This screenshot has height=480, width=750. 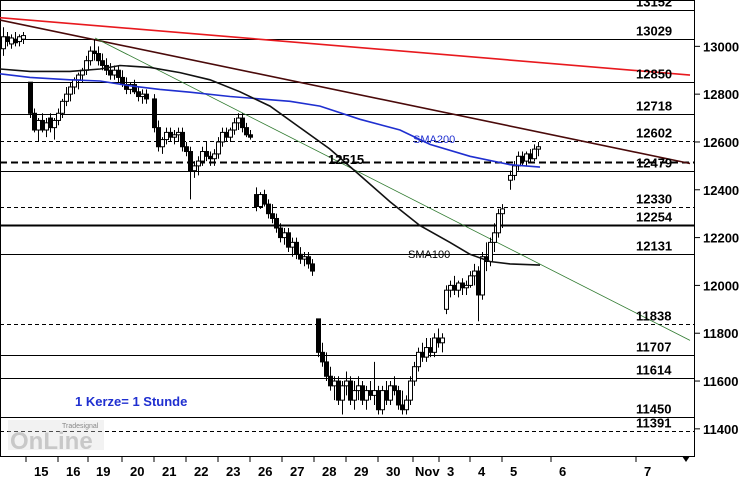 I want to click on level-label: 12330, so click(x=654, y=199).